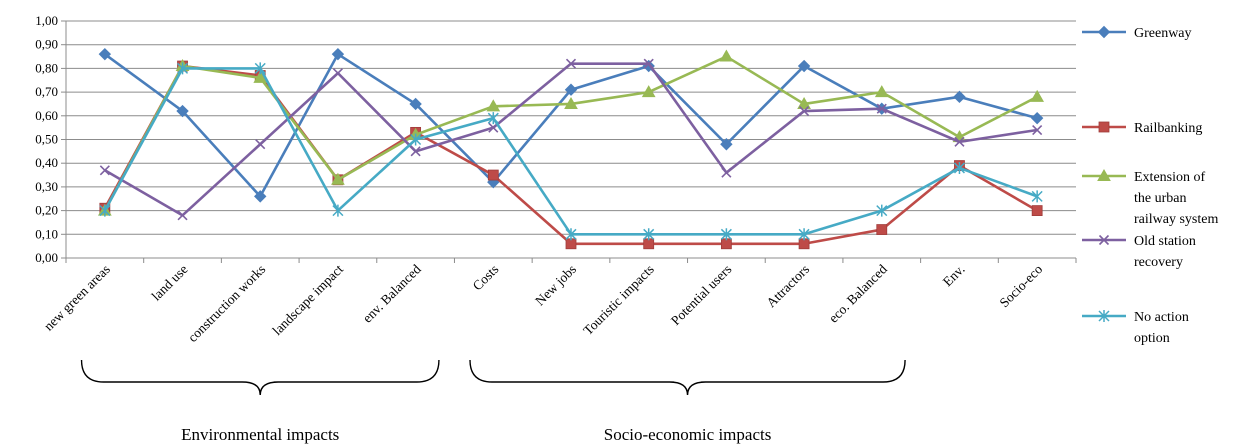 The width and height of the screenshot is (1254, 446). I want to click on y-tick-label: 0,30, so click(46, 186).